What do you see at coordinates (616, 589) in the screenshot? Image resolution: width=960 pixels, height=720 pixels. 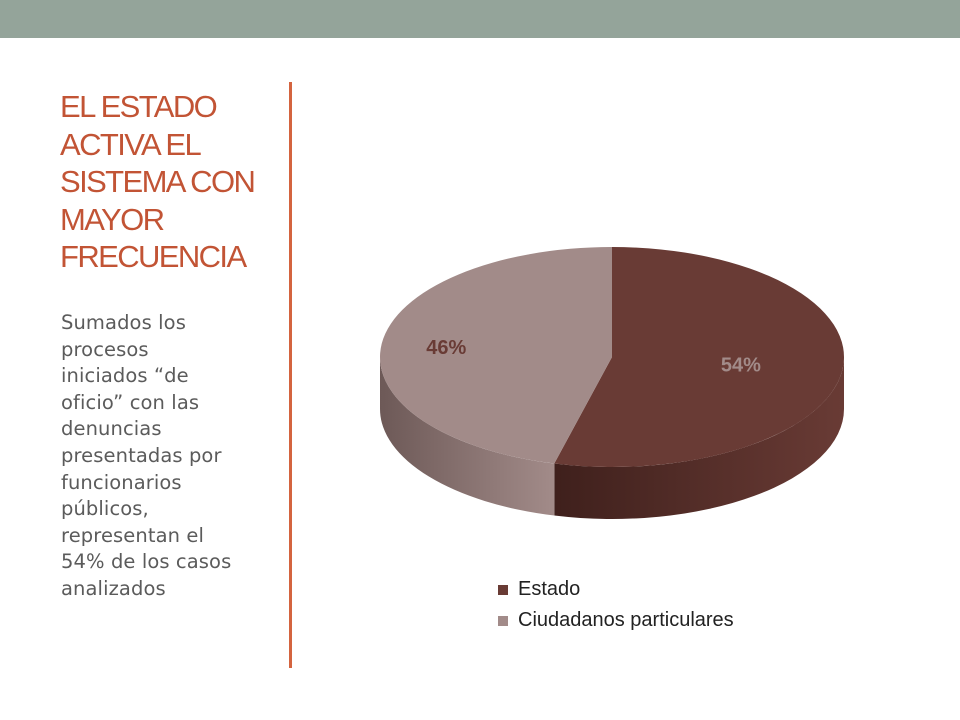 I see `legend-item-estado: Estado` at bounding box center [616, 589].